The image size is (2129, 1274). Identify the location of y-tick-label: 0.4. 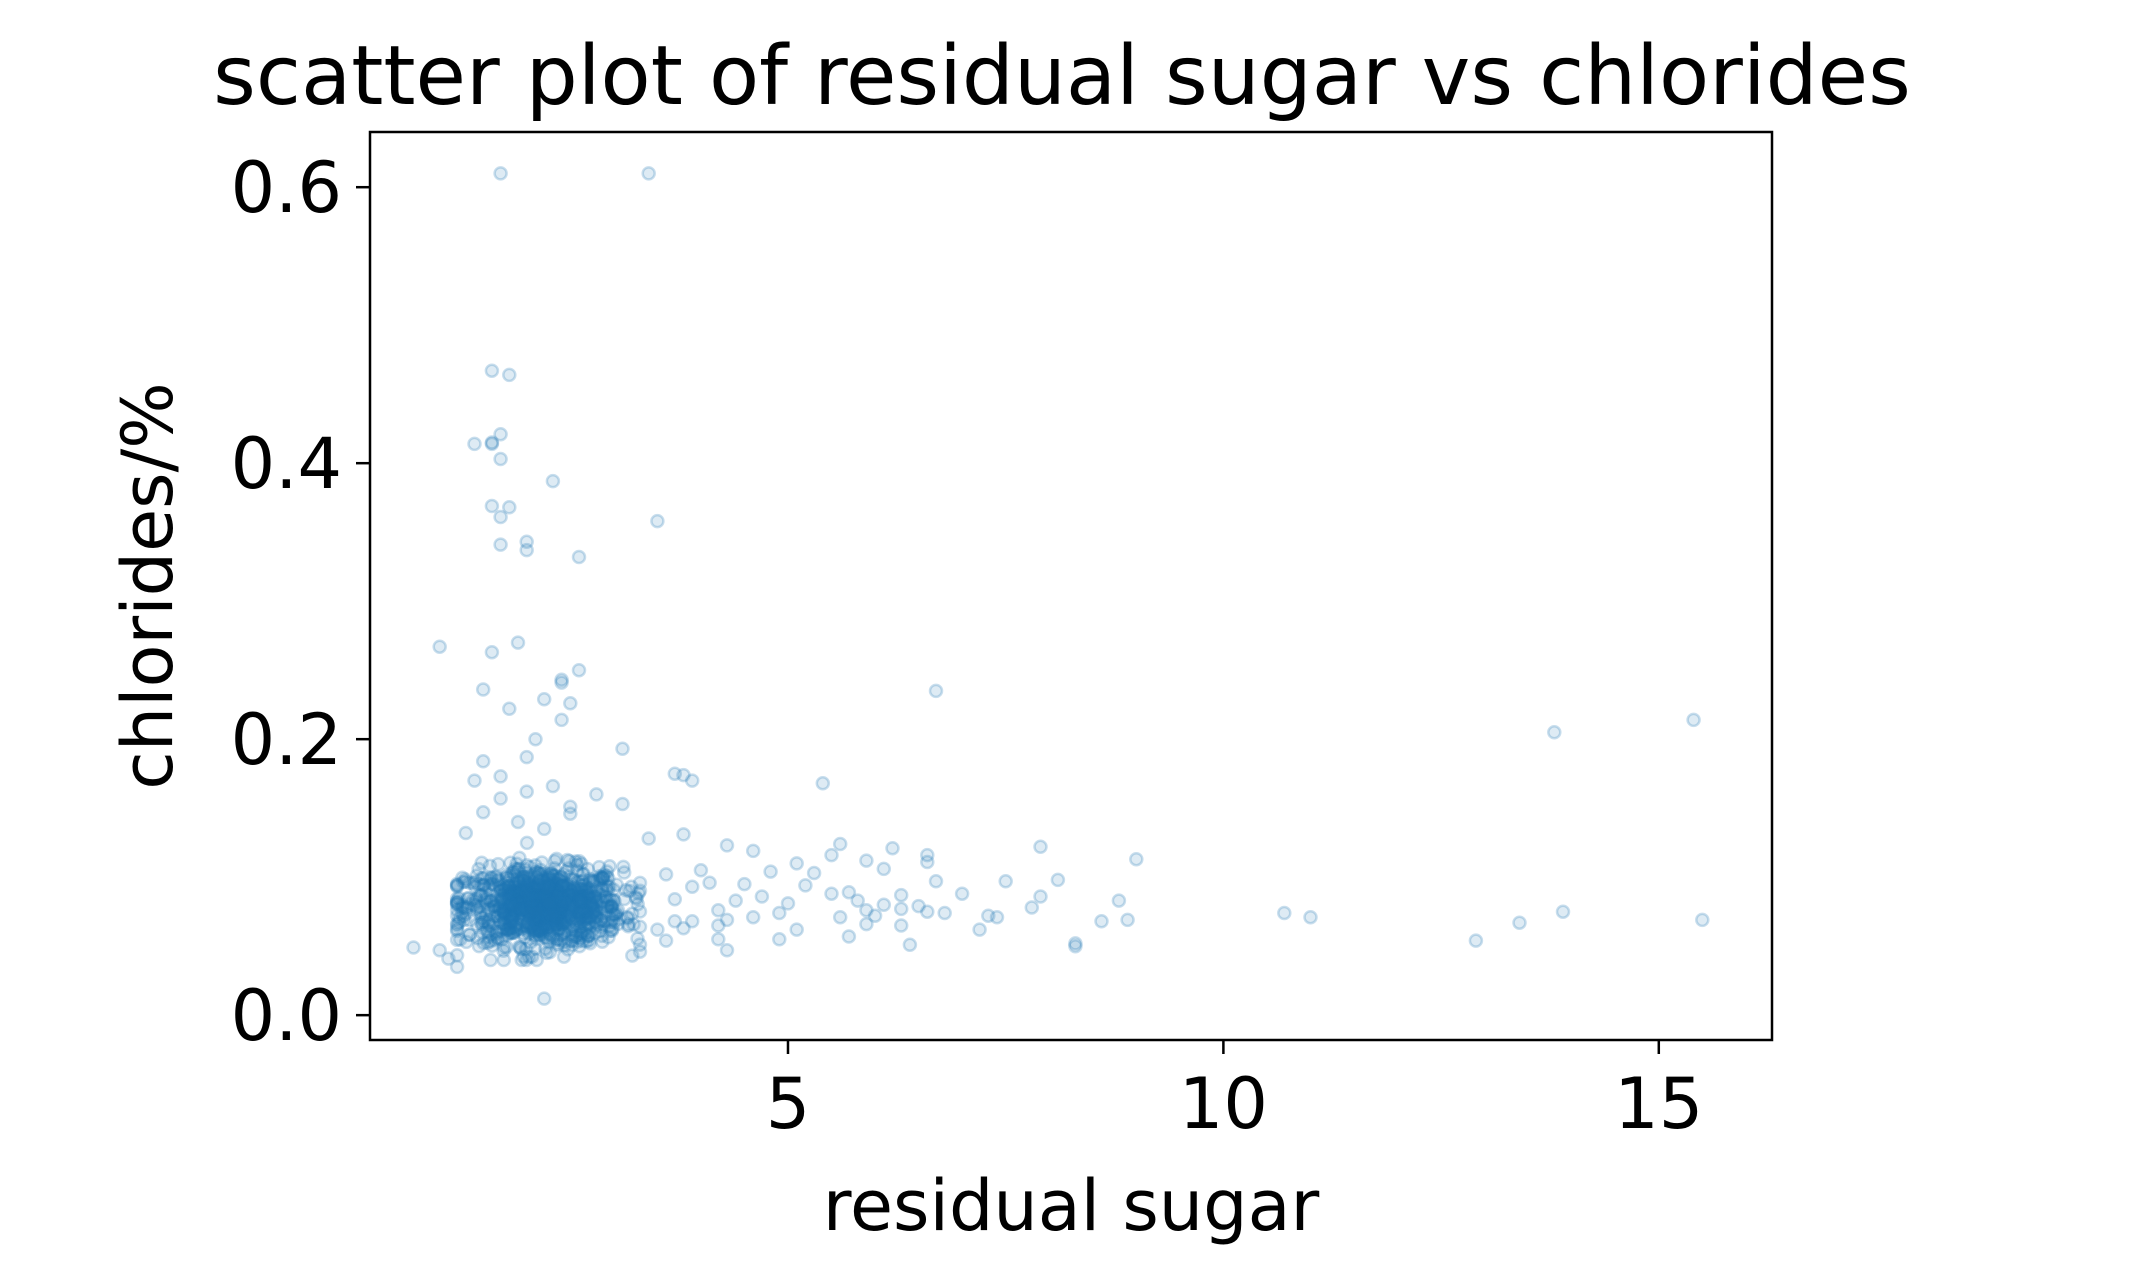
(286, 464).